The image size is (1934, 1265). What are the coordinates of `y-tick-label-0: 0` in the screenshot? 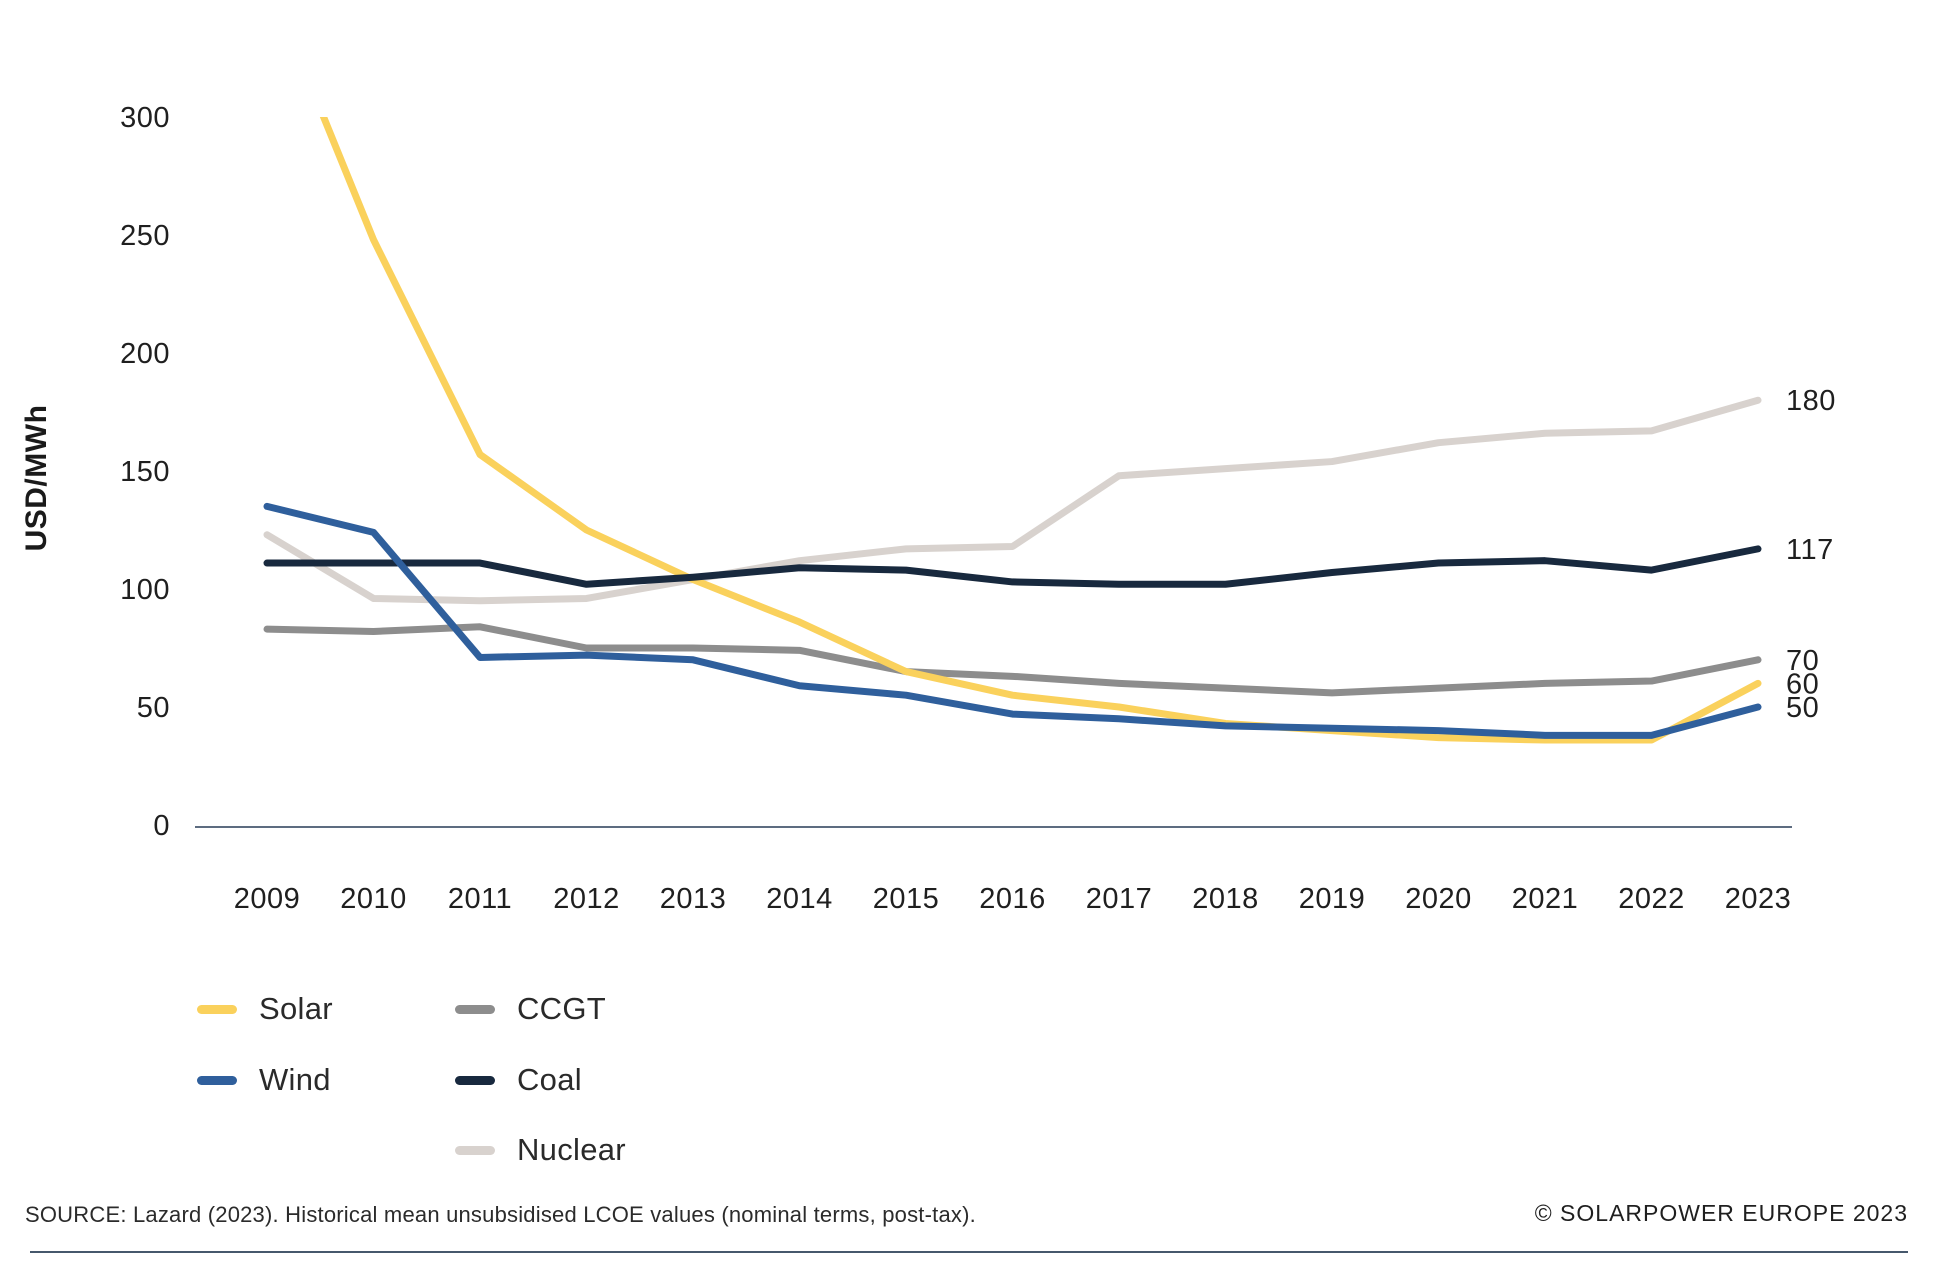 It's located at (161, 826).